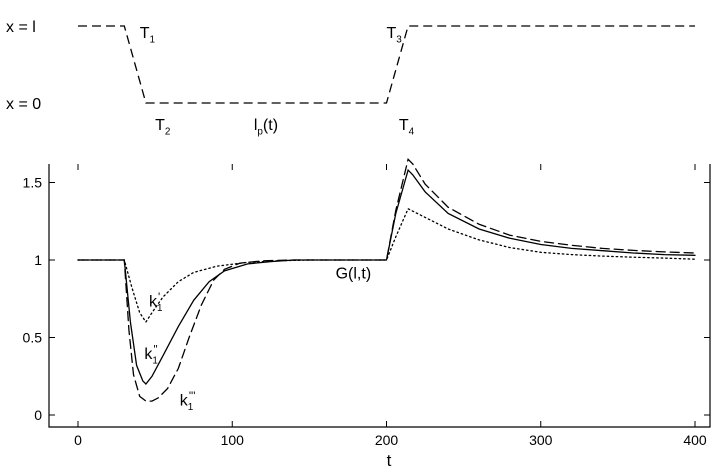 Image resolution: width=720 pixels, height=471 pixels. What do you see at coordinates (266, 127) in the screenshot?
I see `top-annotation: lp(t)` at bounding box center [266, 127].